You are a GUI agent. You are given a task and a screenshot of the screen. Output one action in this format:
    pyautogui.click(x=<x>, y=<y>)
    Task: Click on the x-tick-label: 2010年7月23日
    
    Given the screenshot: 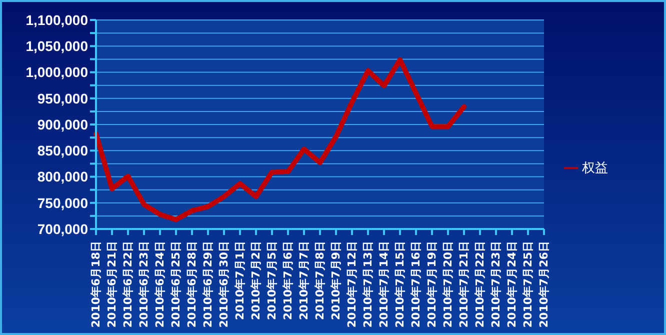 What is the action you would take?
    pyautogui.click(x=496, y=284)
    